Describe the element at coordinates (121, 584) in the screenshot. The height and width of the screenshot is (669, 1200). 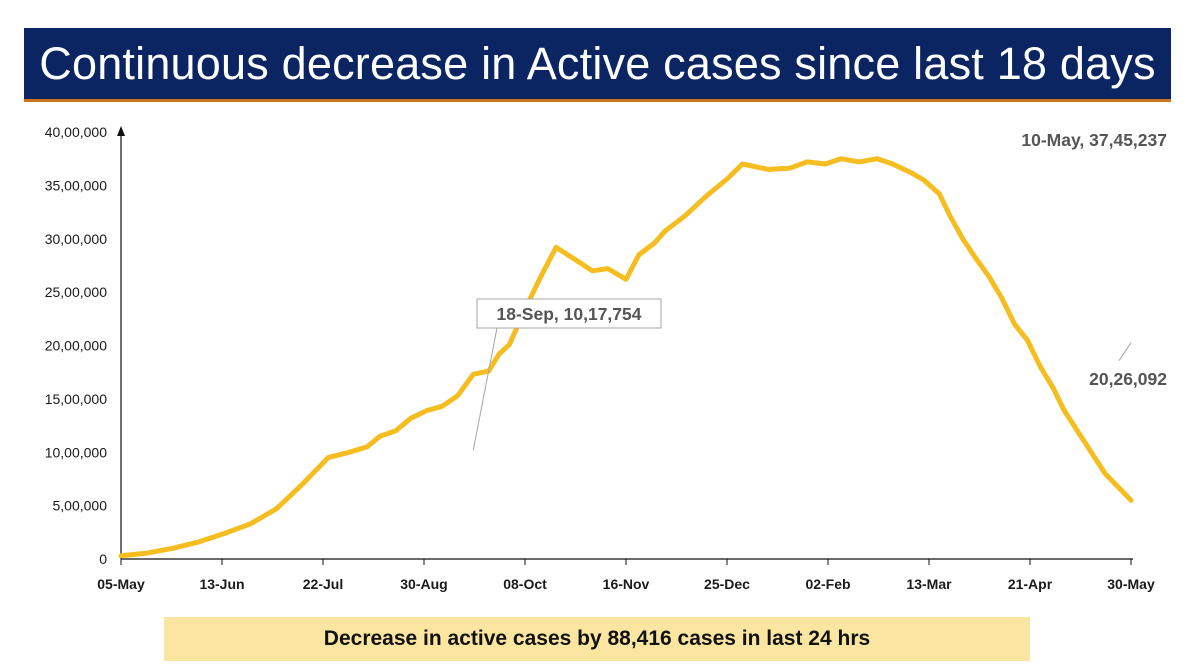
I see `x-tick-label: 05-May` at that location.